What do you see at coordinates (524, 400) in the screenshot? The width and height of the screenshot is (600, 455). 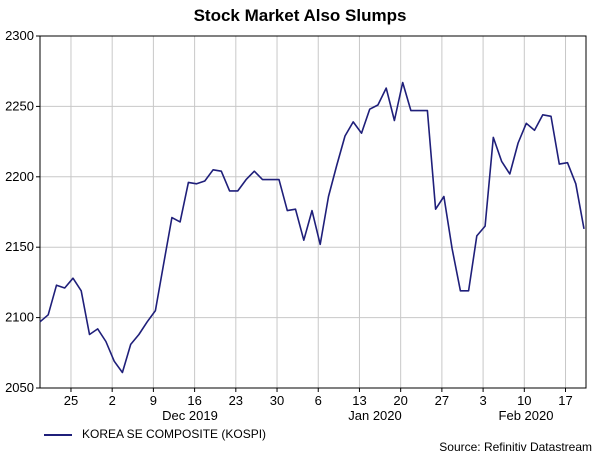 I see `x-tick-label: 10` at bounding box center [524, 400].